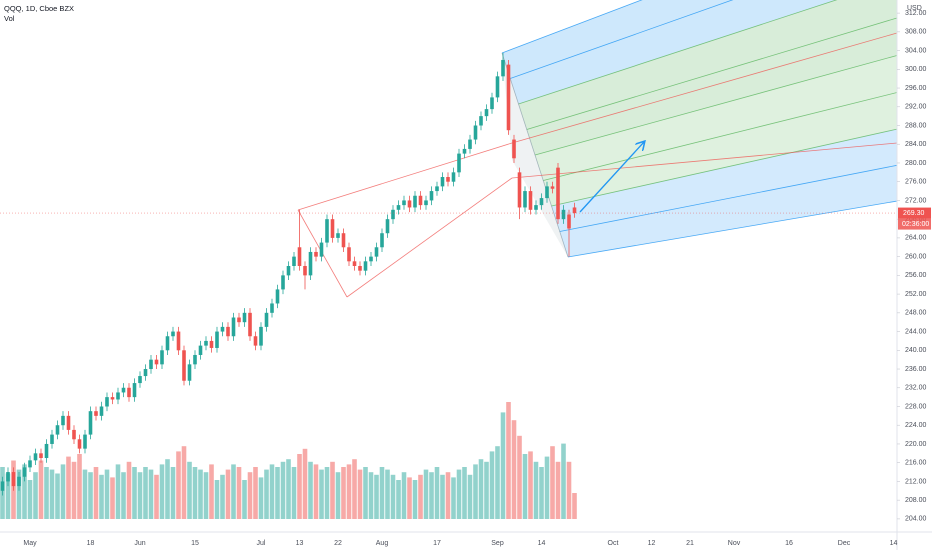 The image size is (932, 550). I want to click on x-tick-label: Aug, so click(382, 543).